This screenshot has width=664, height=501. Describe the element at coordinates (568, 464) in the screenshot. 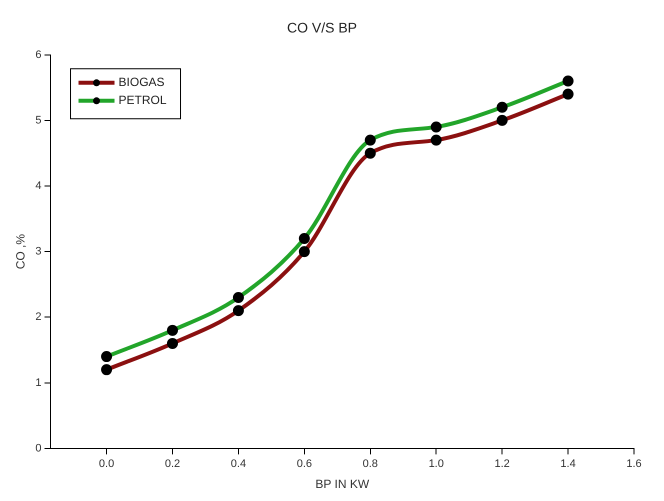

I see `x-tick-label: 1.4` at that location.